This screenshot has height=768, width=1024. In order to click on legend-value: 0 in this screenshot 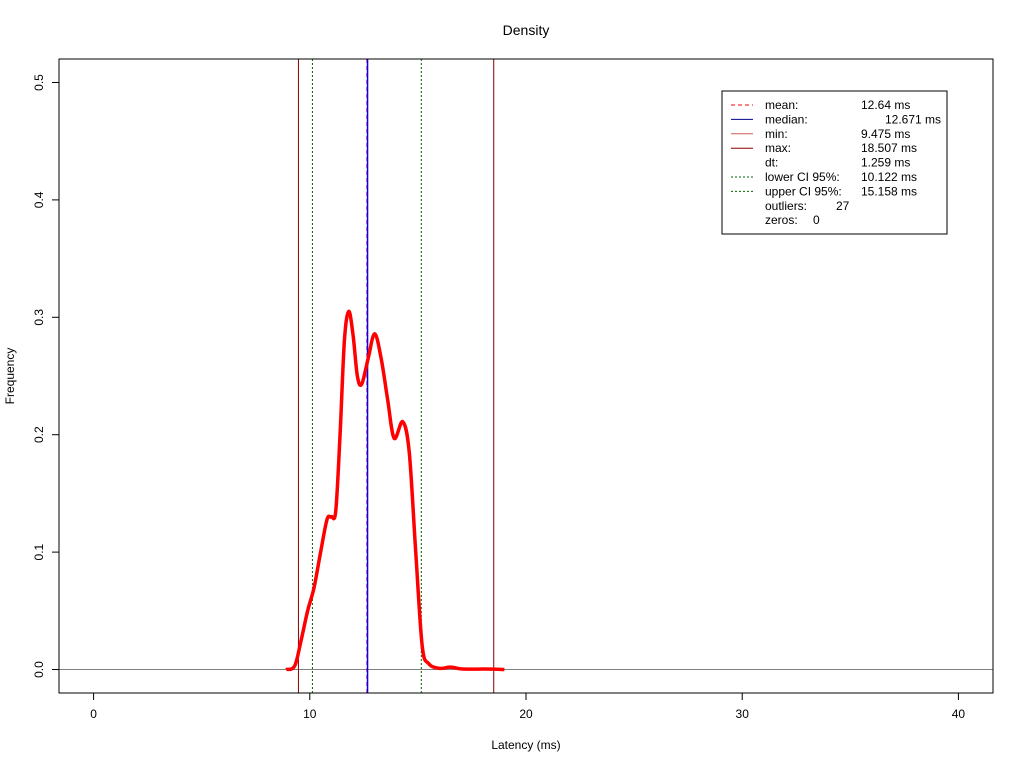, I will do `click(816, 220)`.